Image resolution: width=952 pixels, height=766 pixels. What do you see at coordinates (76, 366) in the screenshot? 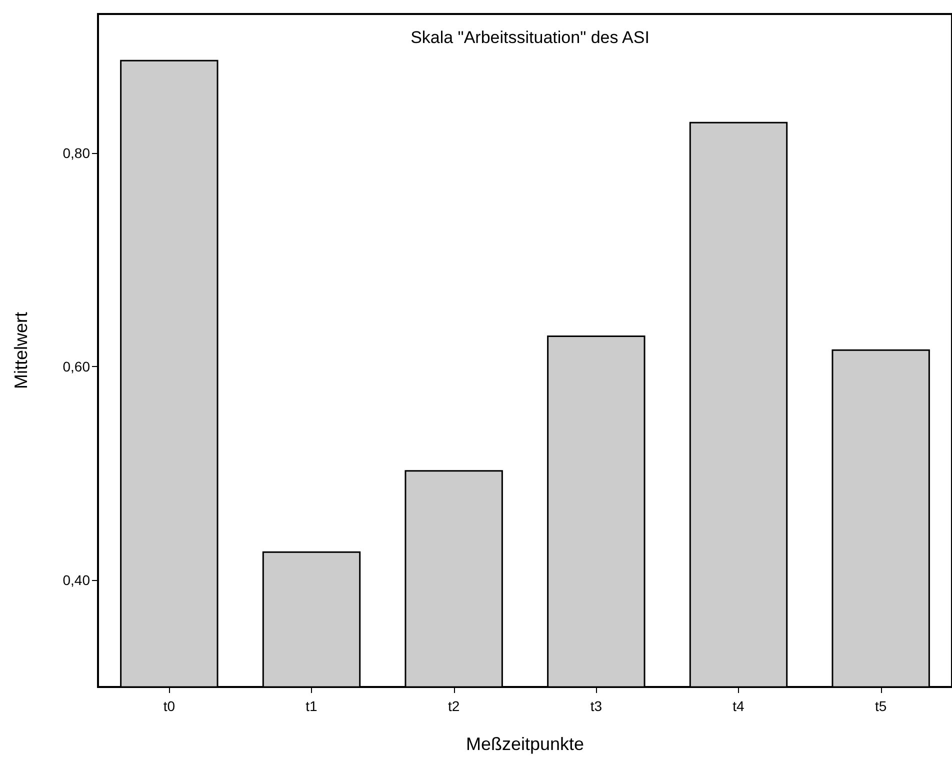
I see `y-tick-label: 0,60` at bounding box center [76, 366].